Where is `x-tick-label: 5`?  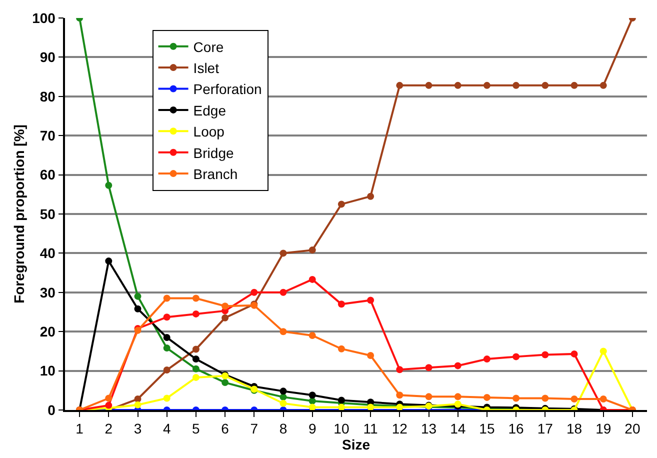 x-tick-label: 5 is located at coordinates (196, 428).